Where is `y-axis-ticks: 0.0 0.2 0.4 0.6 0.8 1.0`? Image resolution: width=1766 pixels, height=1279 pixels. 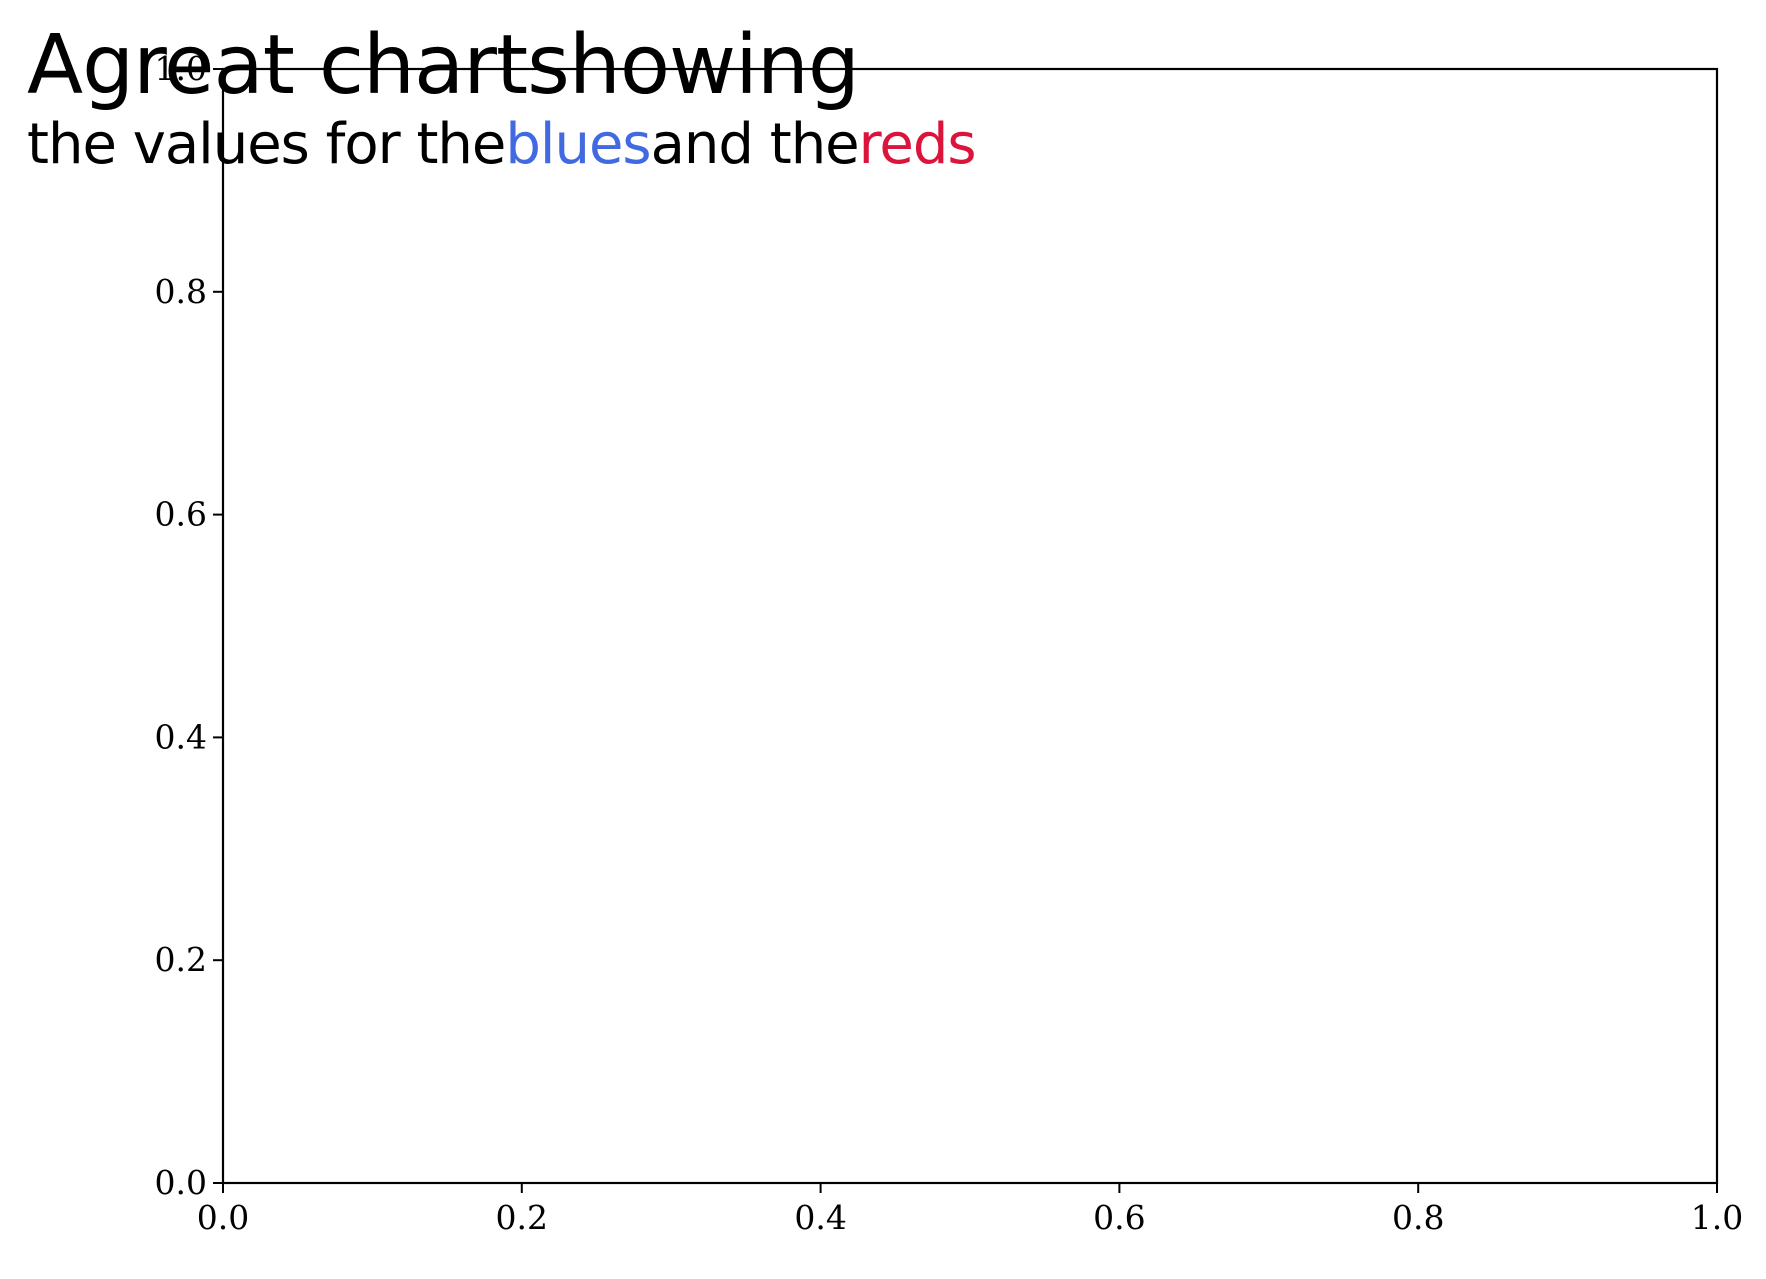 y-axis-ticks: 0.0 0.2 0.4 0.6 0.8 1.0 is located at coordinates (189, 625).